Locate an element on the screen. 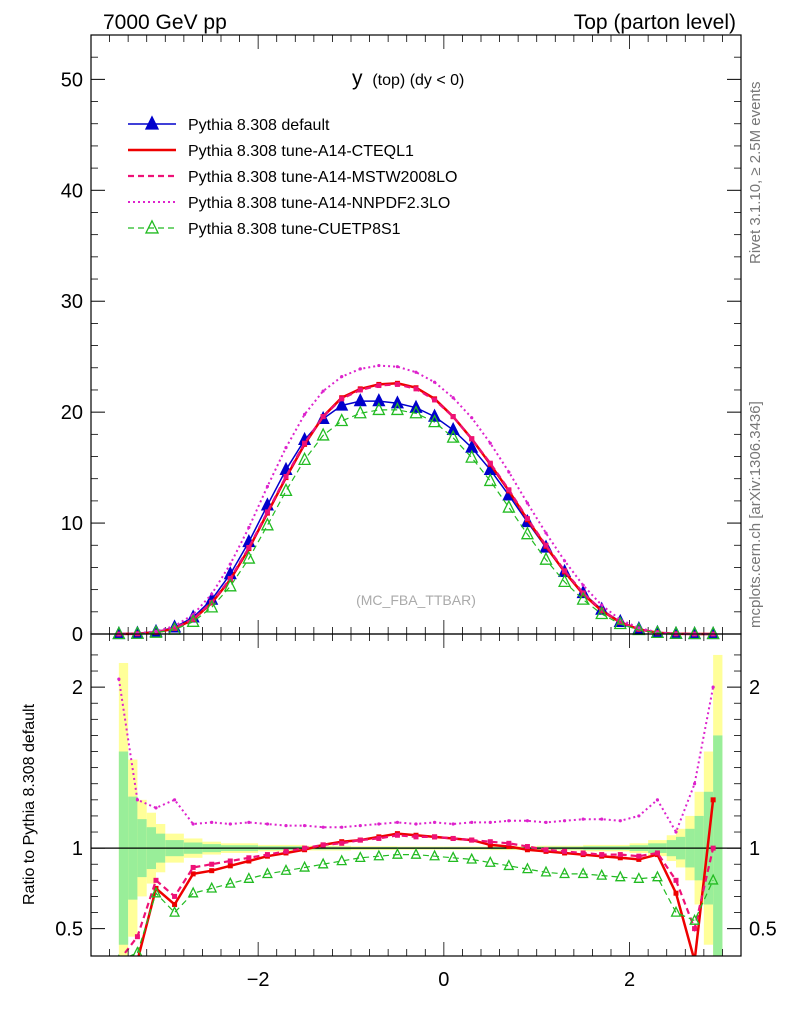 The width and height of the screenshot is (786, 1024). plot-title: y (top) (dy < 0) is located at coordinates (408, 78).